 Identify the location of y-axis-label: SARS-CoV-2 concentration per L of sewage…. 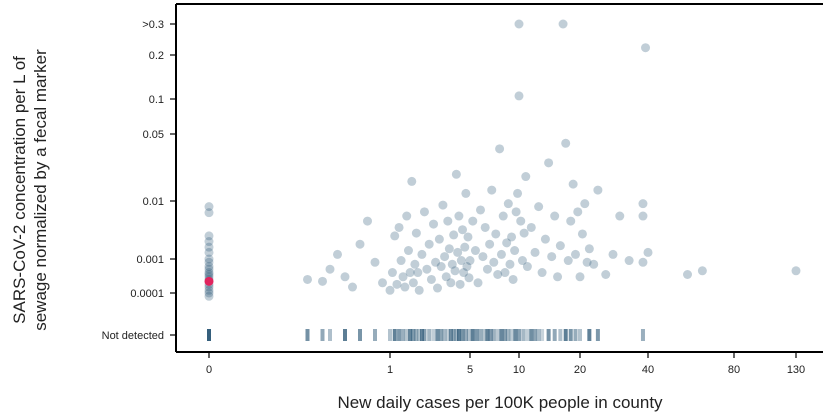
(30, 190).